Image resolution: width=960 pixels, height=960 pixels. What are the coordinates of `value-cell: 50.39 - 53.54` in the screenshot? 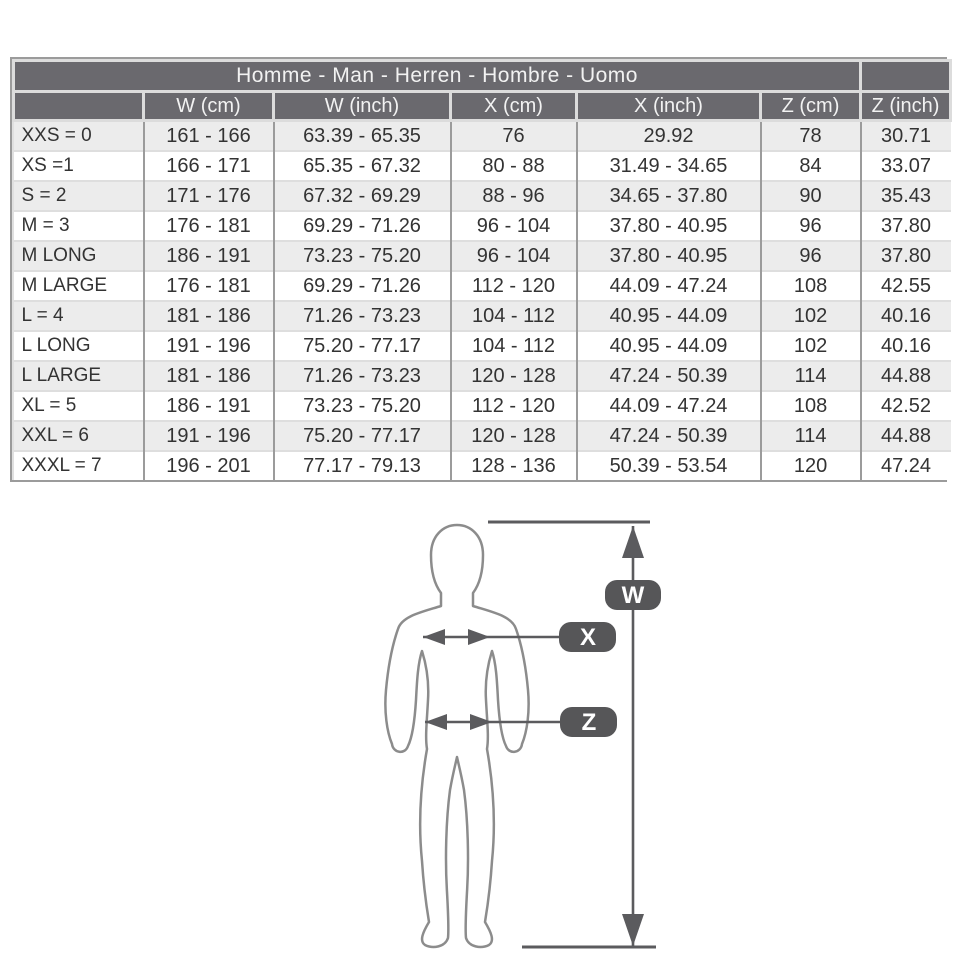 It's located at (668, 465).